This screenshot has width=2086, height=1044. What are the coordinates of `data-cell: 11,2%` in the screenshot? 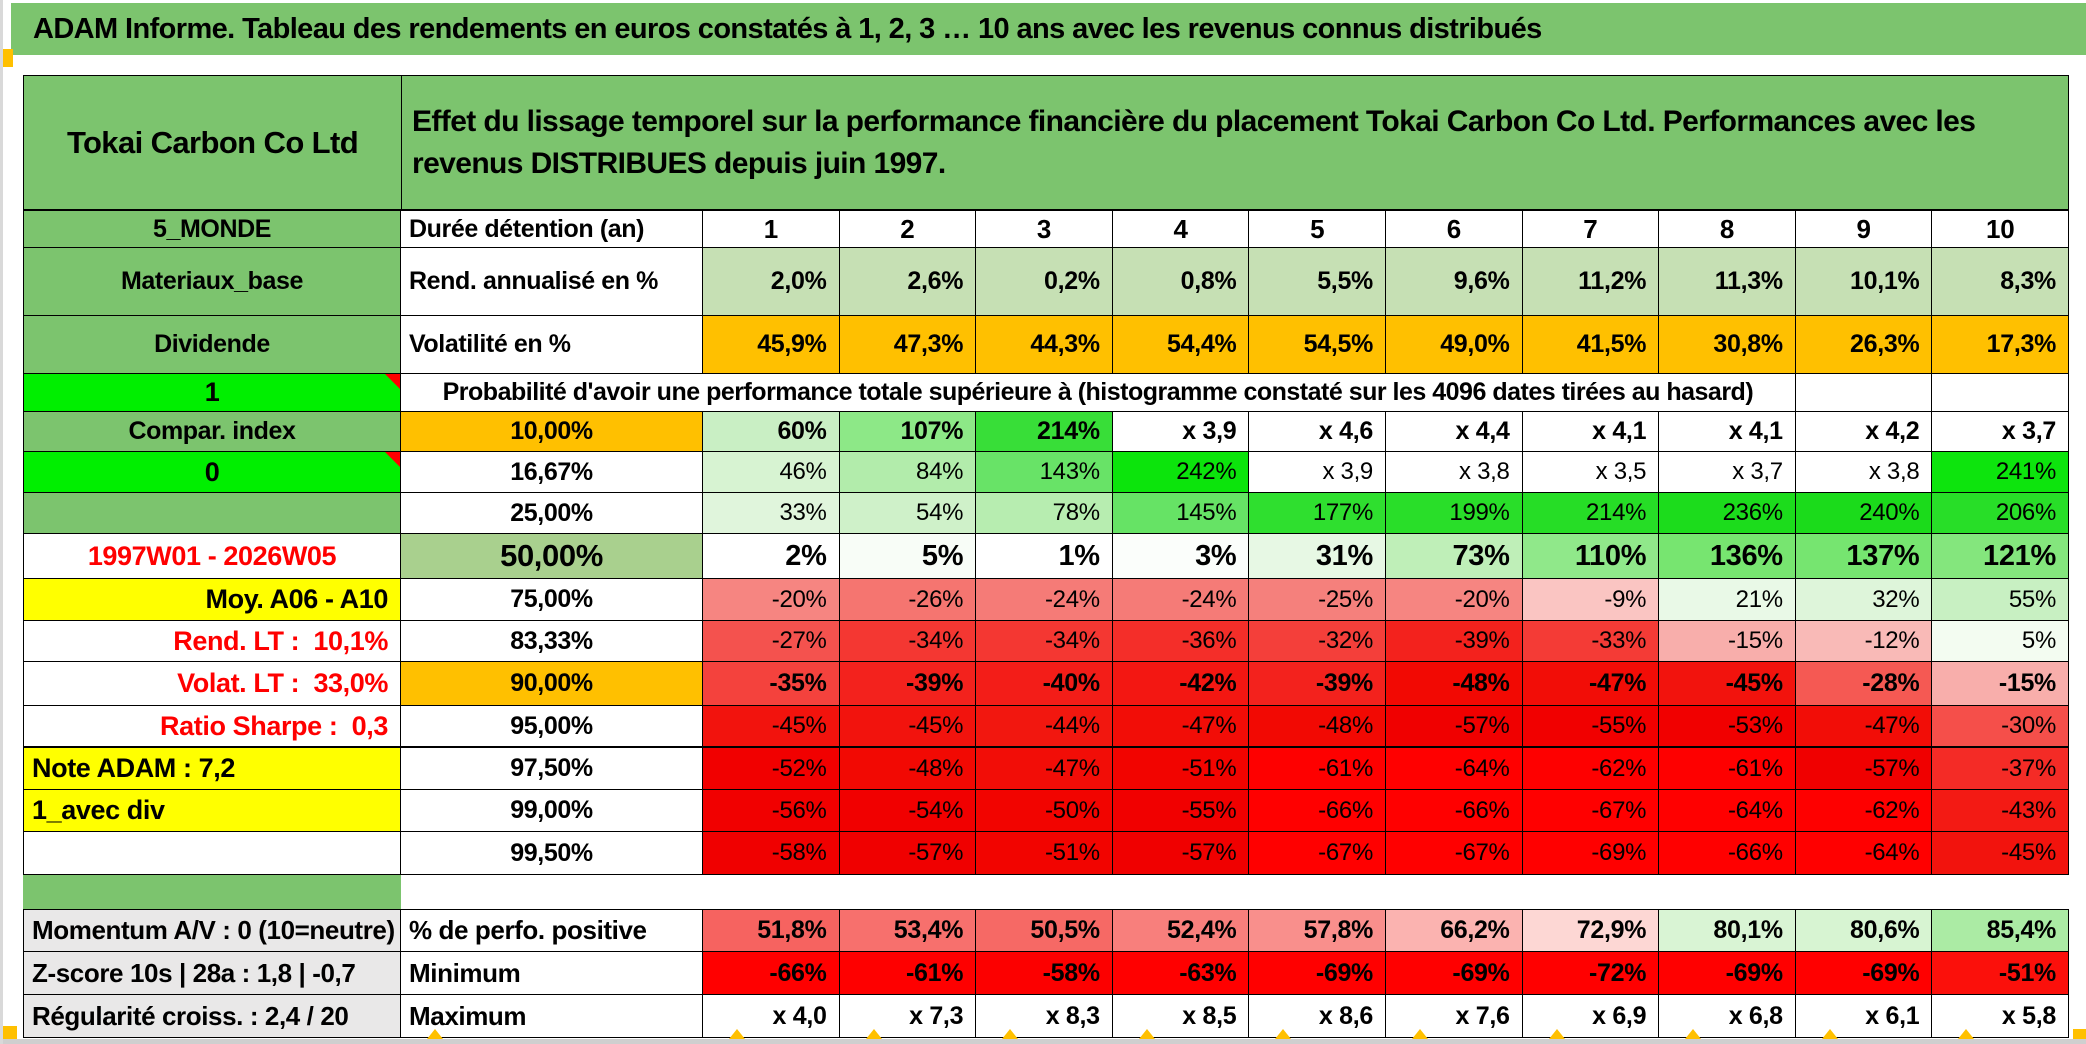 It's located at (1591, 282).